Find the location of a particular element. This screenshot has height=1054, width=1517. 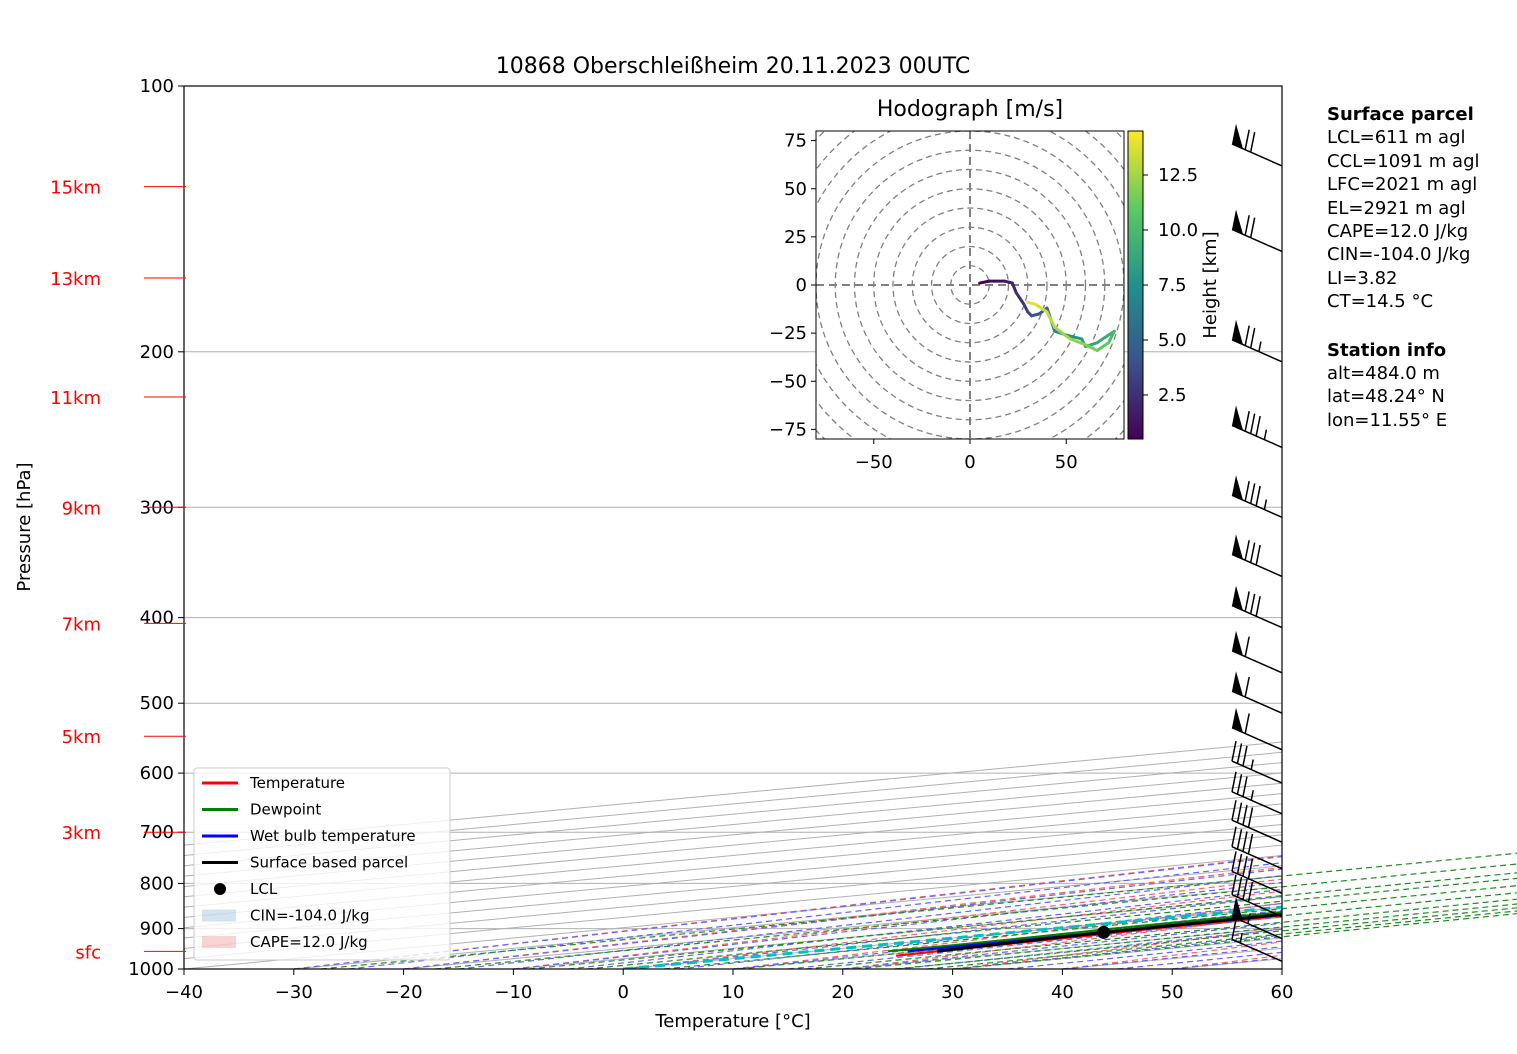

station-line: lat=48.24° N is located at coordinates (1386, 397).